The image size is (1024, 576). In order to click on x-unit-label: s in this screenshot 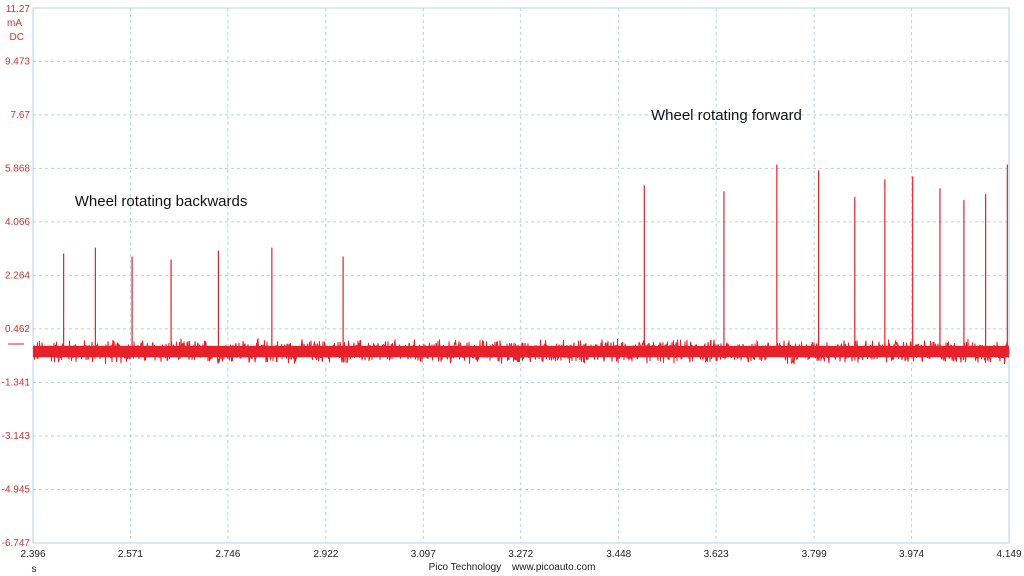, I will do `click(34, 569)`.